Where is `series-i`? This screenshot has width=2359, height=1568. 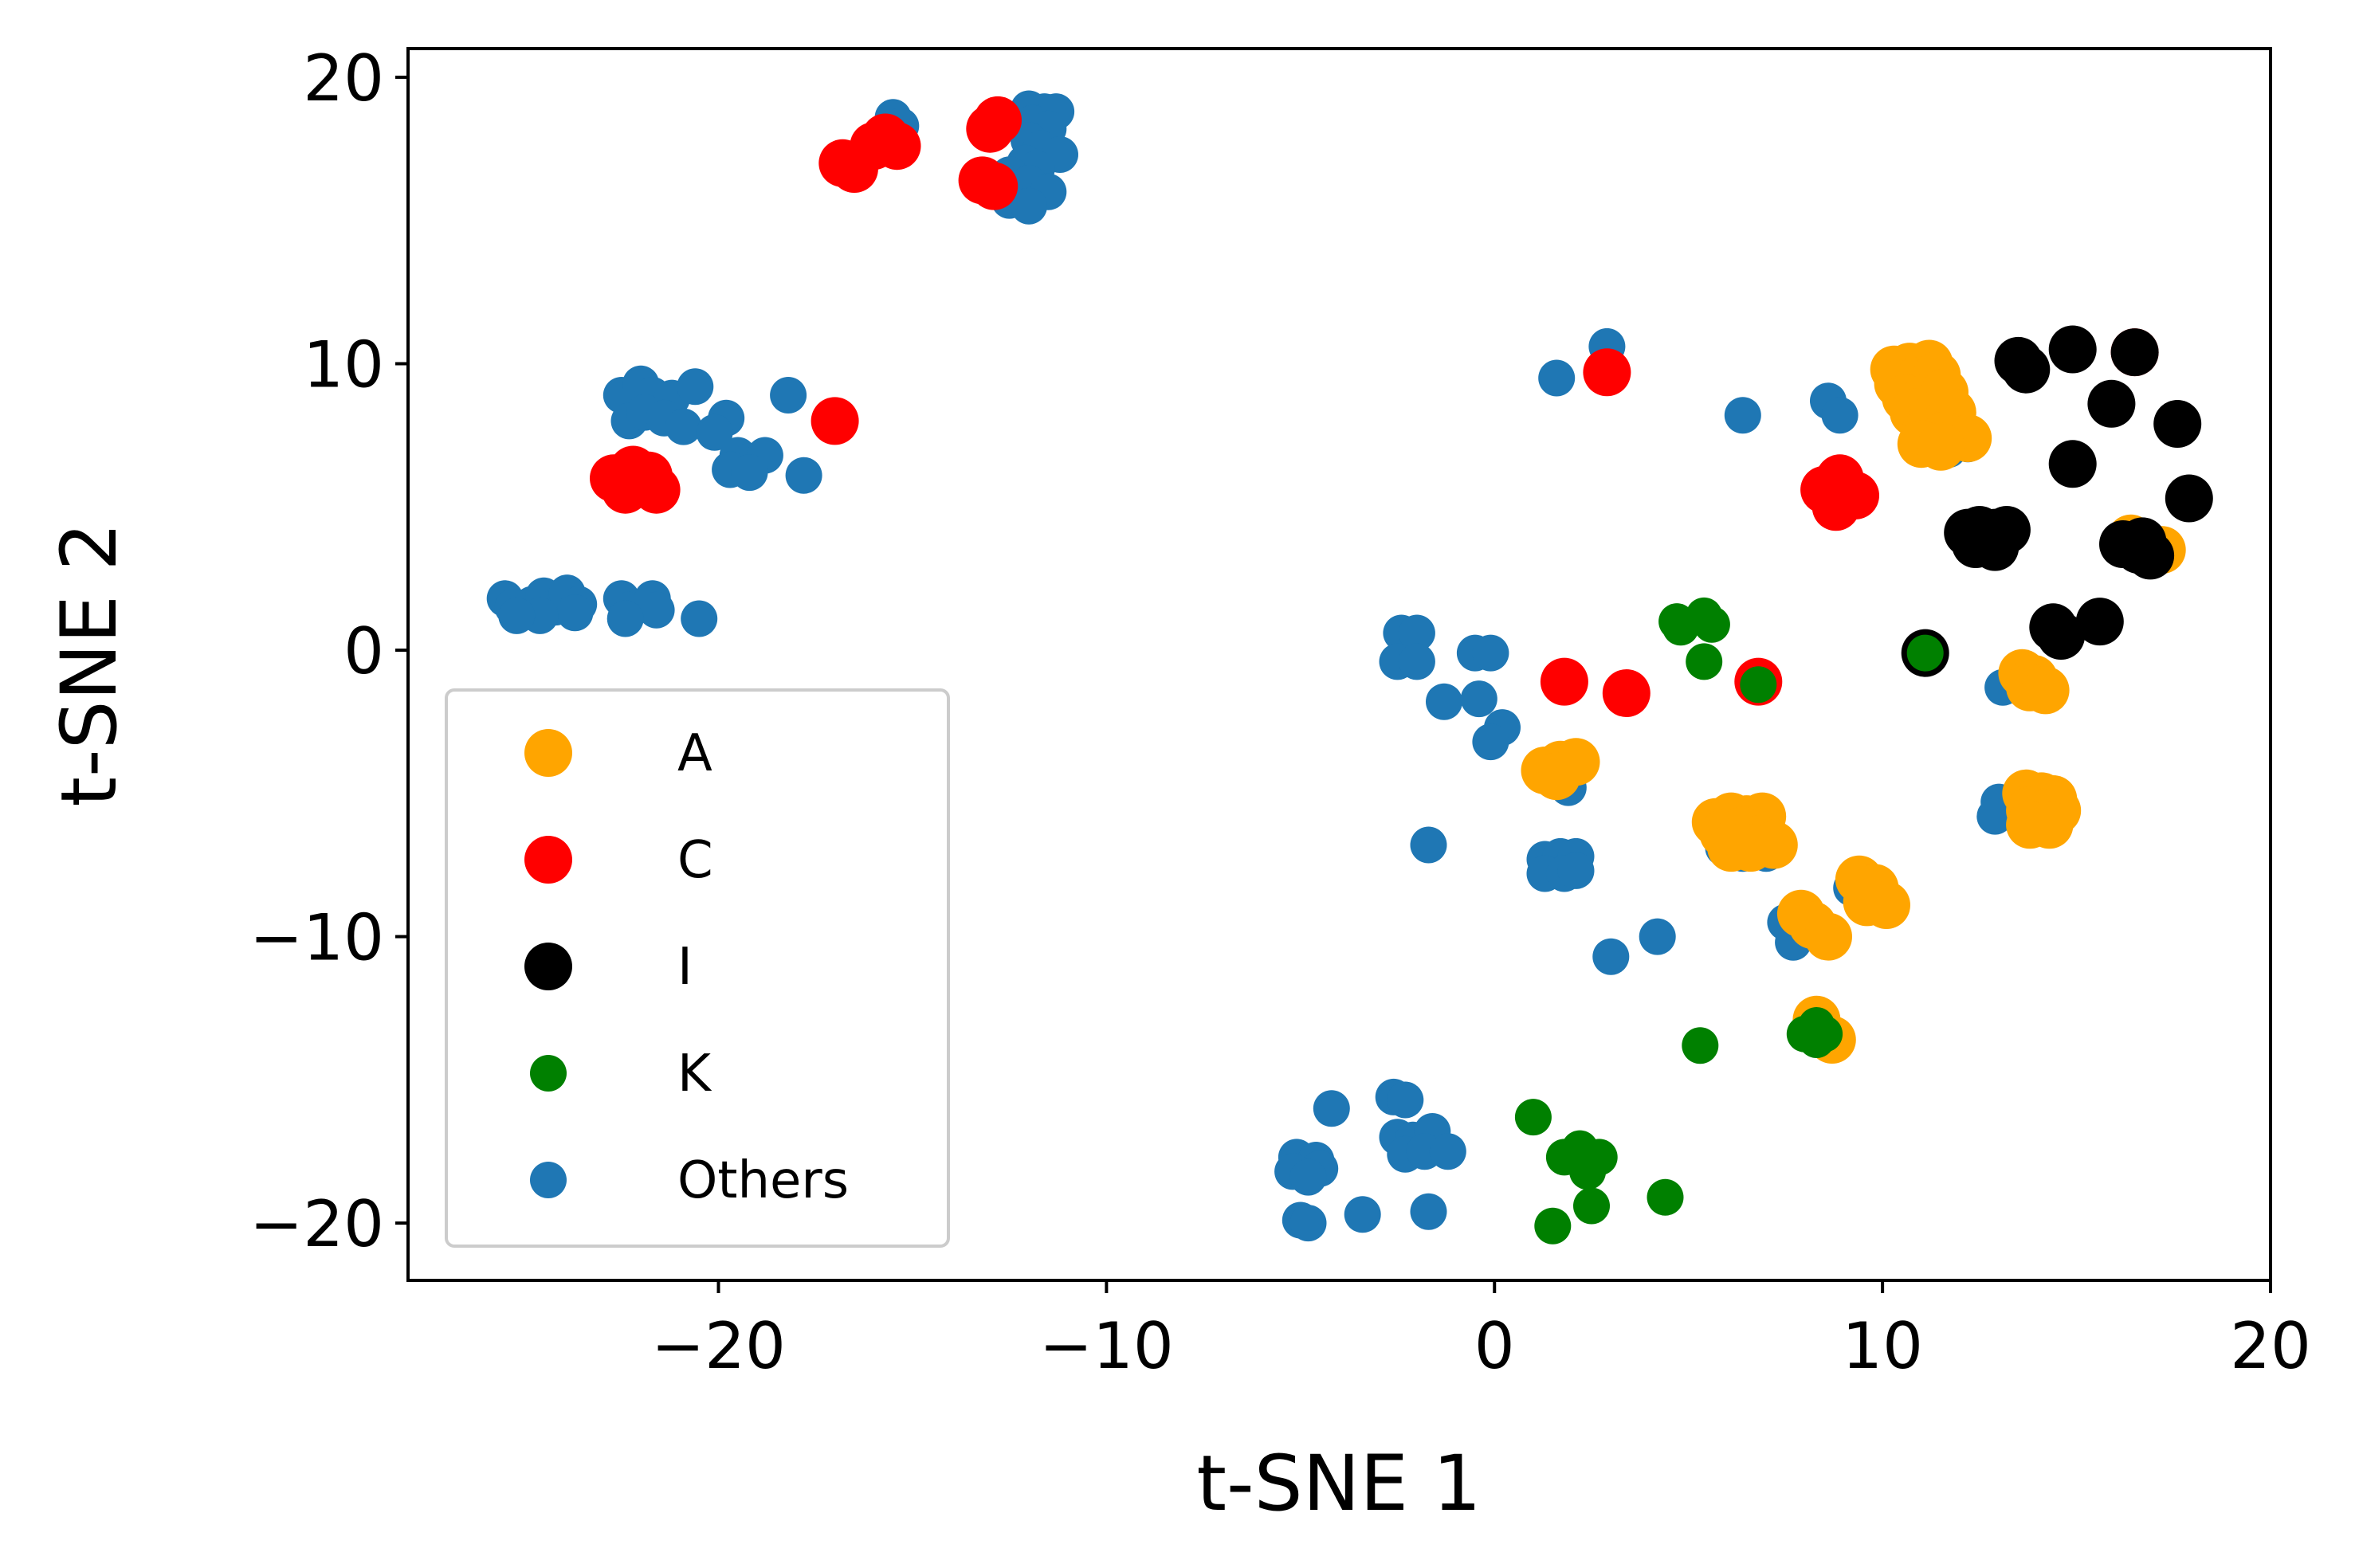 series-i is located at coordinates (2057, 501).